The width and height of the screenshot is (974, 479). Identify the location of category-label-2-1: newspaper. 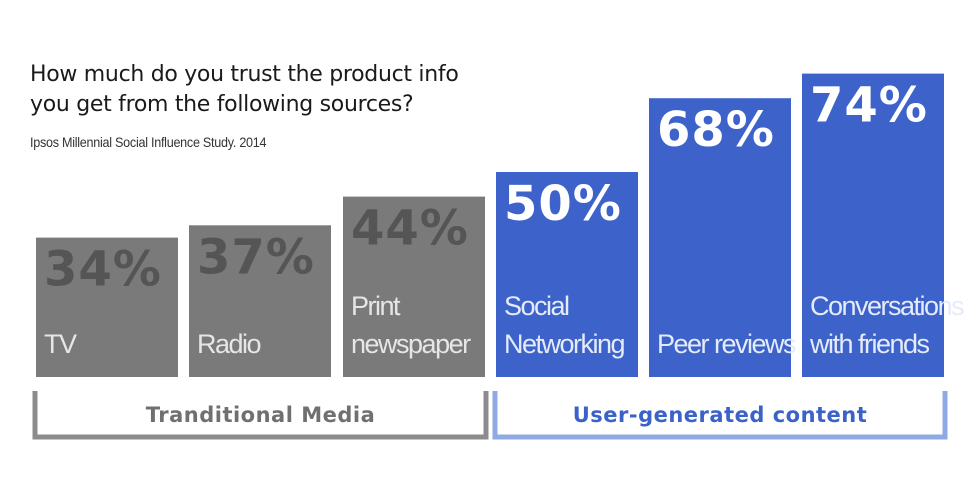
(411, 344).